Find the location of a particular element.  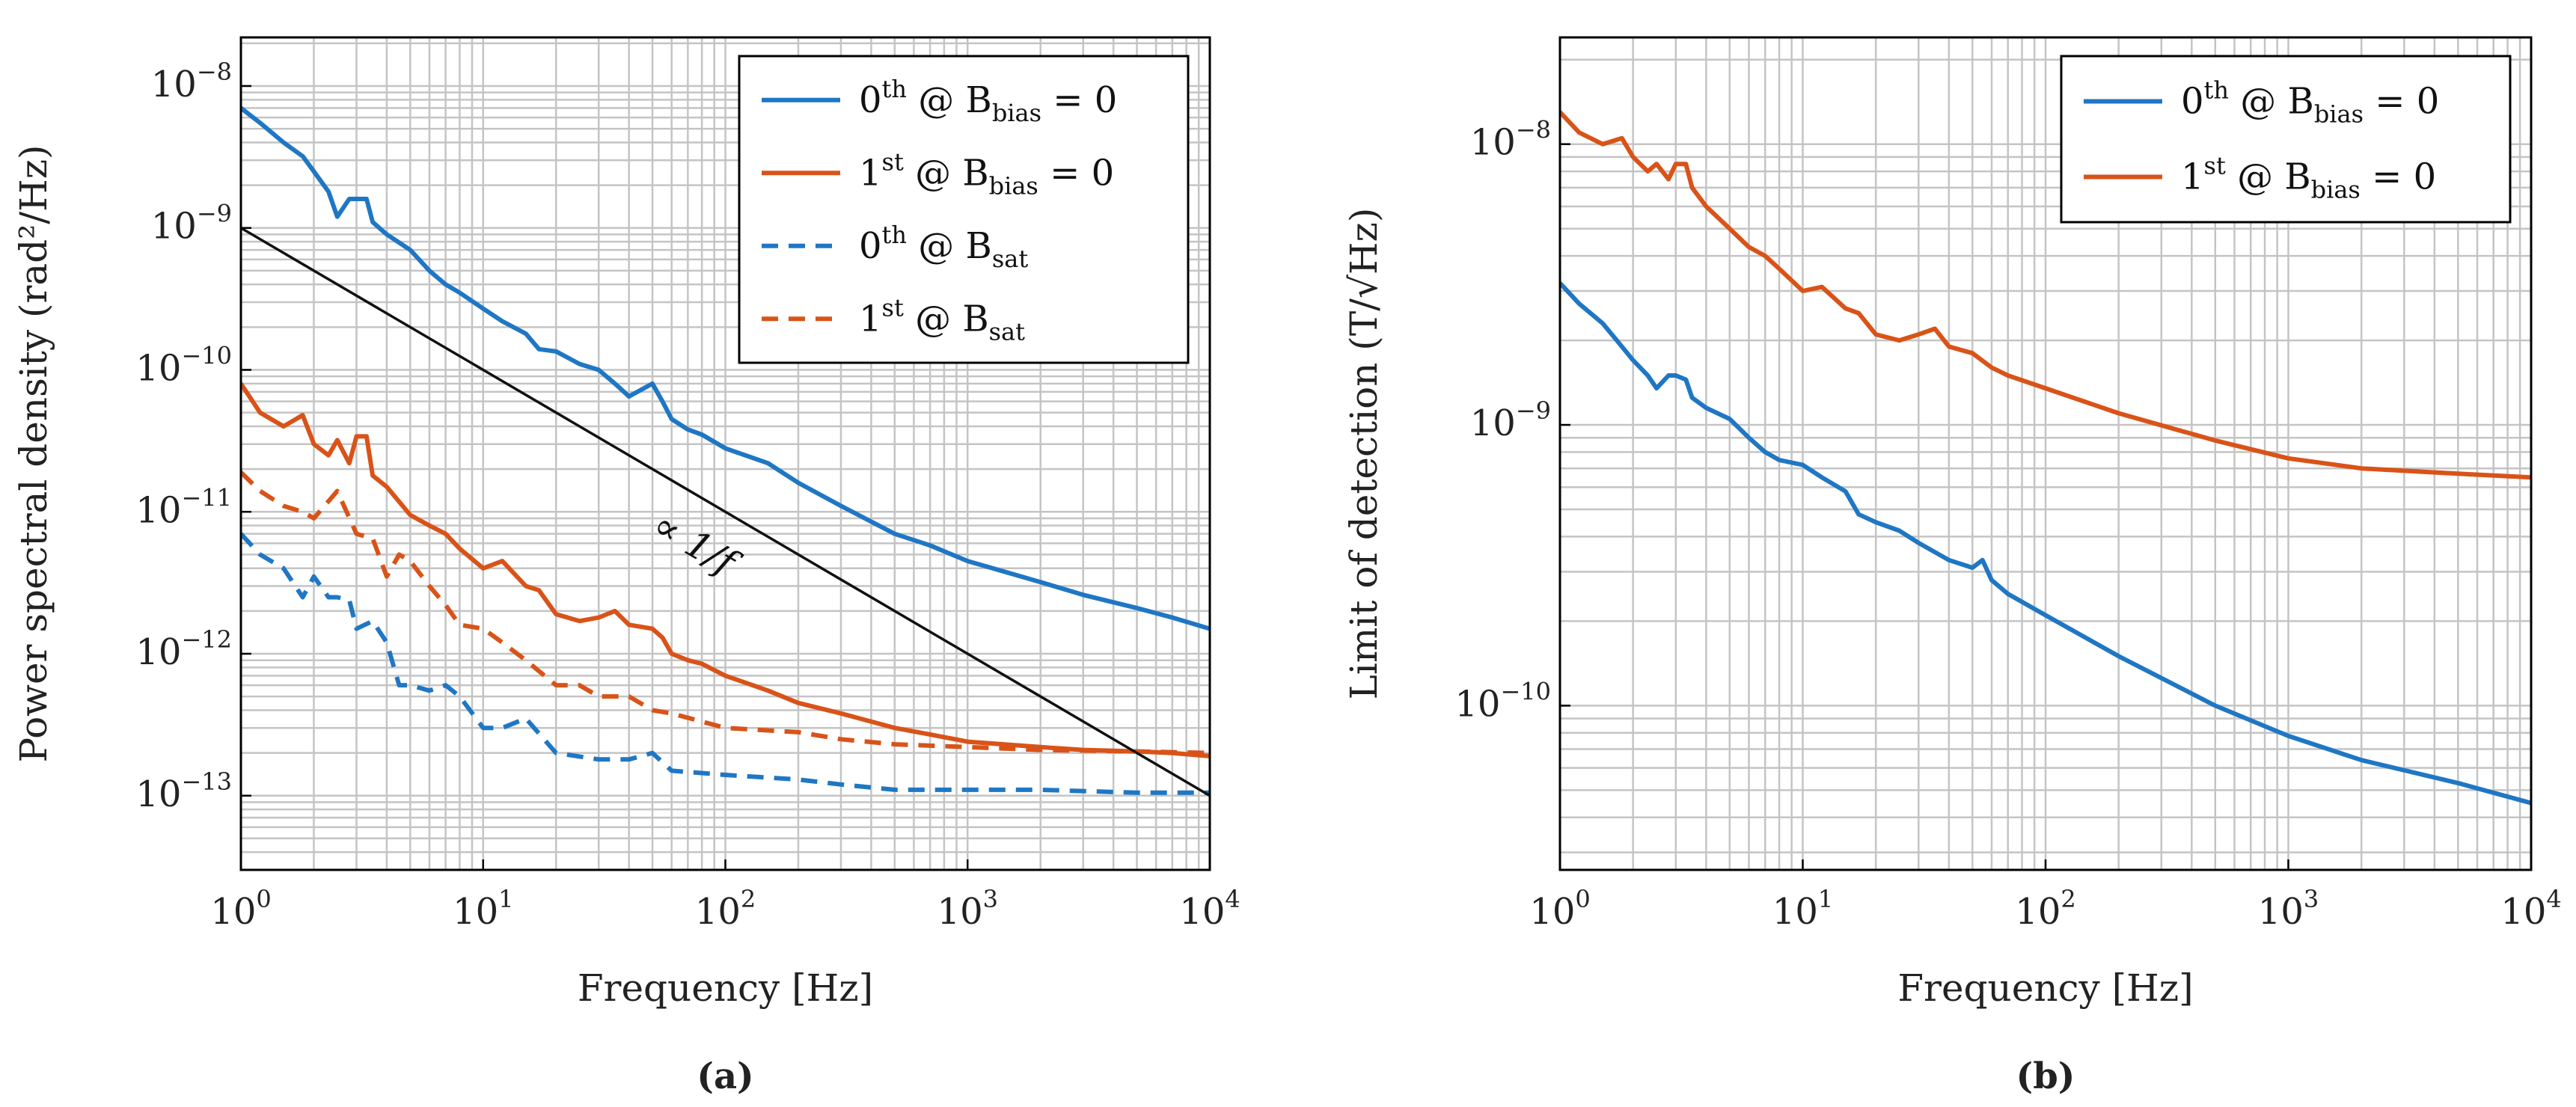

panel-caption: (b) is located at coordinates (2046, 1076).